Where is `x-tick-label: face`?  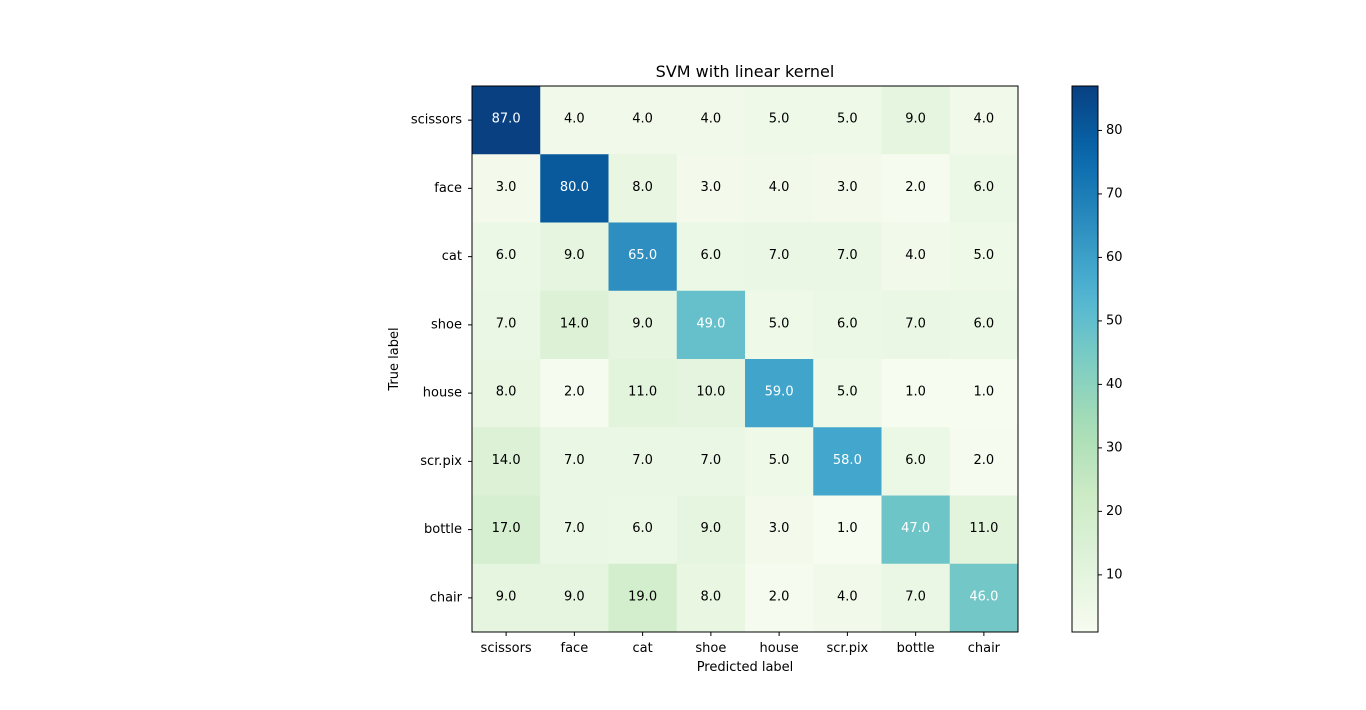
x-tick-label: face is located at coordinates (575, 648).